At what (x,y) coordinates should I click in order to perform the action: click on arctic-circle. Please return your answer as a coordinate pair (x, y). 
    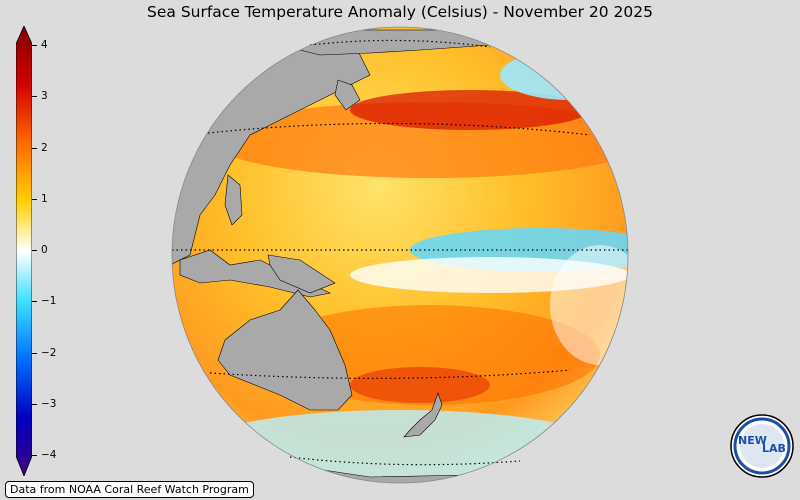
    Looking at the image, I should click on (400, 43).